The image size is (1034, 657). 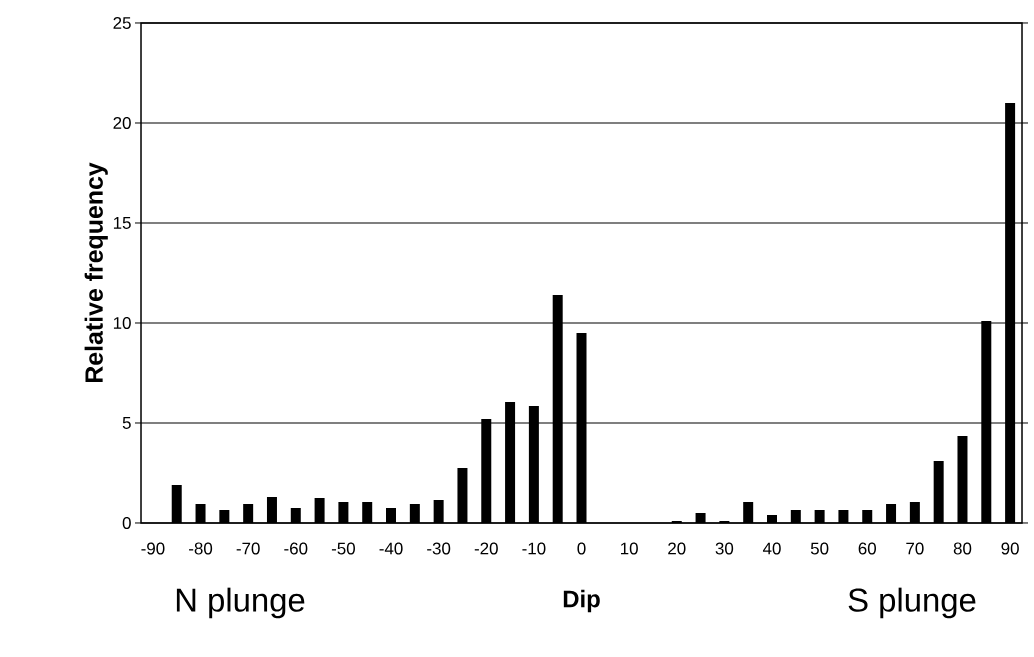 What do you see at coordinates (248, 548) in the screenshot?
I see `x-tick-label: -70` at bounding box center [248, 548].